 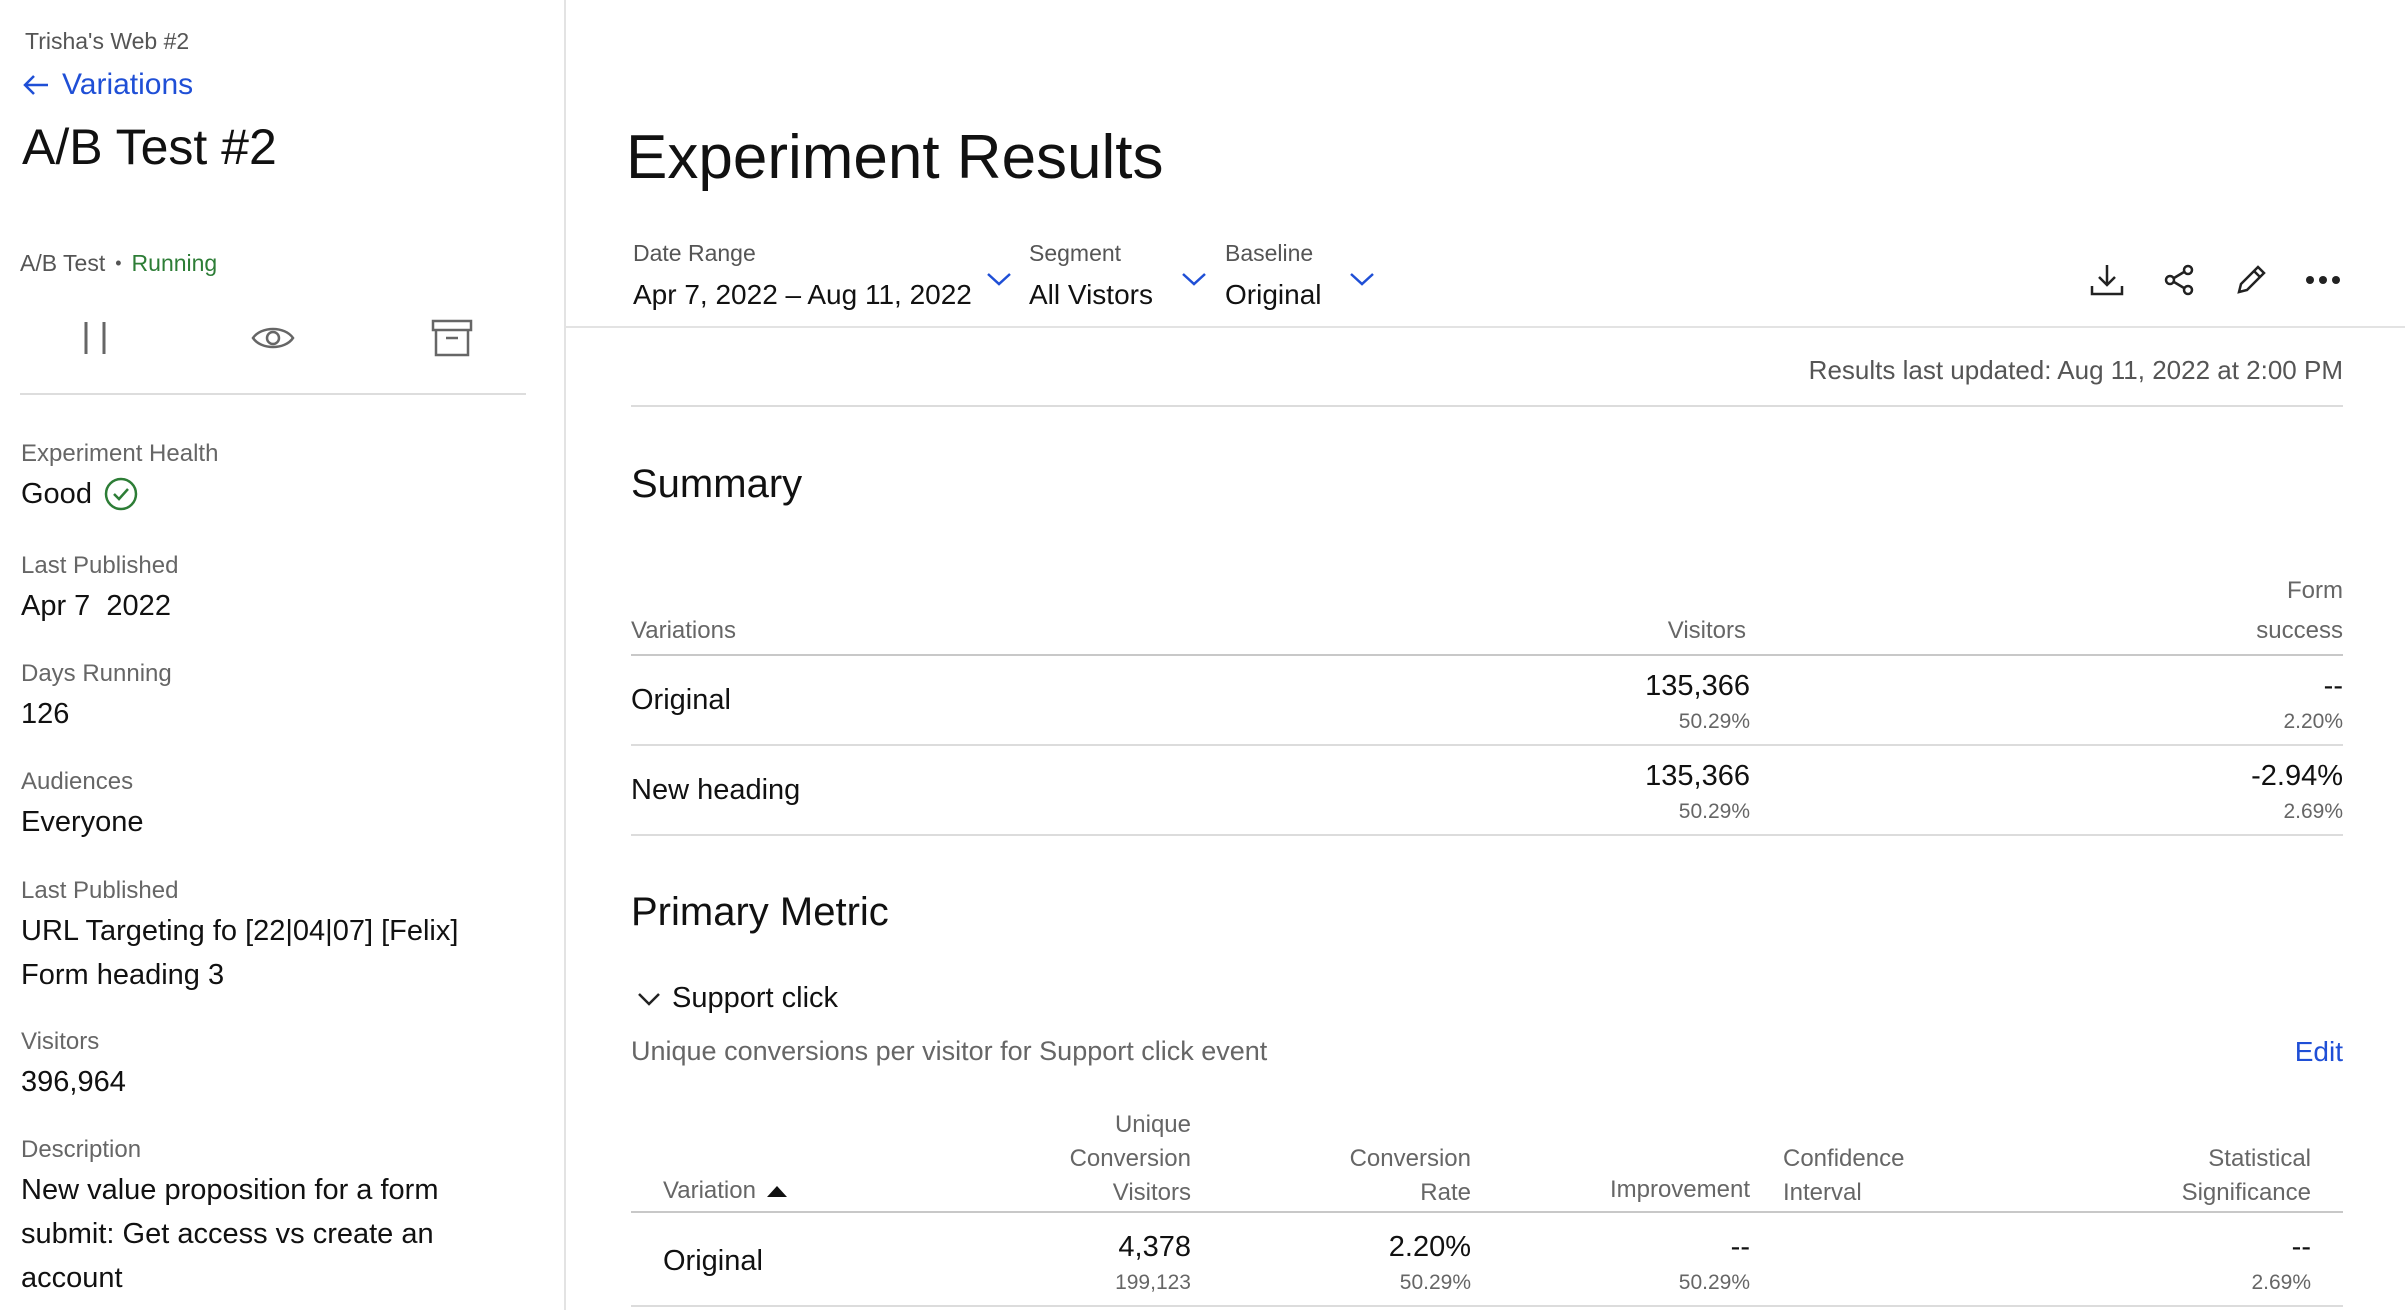 I want to click on filter-value: All Vistors, so click(x=1091, y=294).